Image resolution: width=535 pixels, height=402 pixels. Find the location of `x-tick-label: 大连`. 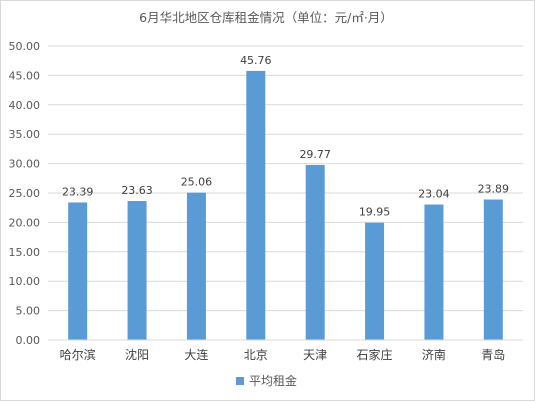

x-tick-label: 大连 is located at coordinates (196, 354).